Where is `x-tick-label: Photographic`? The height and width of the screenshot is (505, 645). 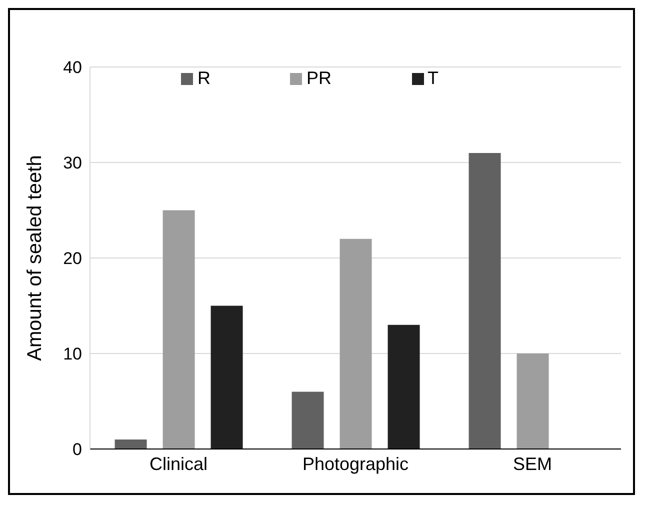 x-tick-label: Photographic is located at coordinates (355, 464).